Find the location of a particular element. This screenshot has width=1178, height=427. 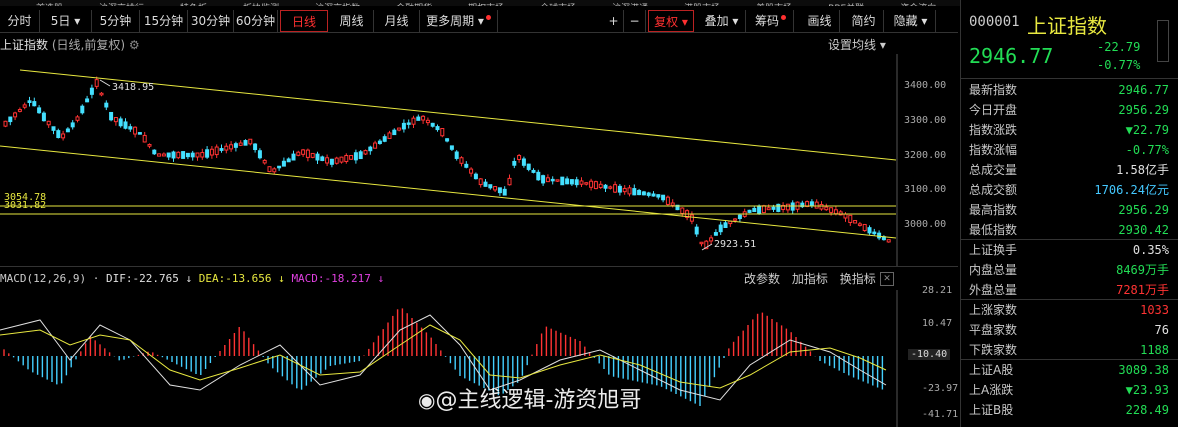

quote-row-value: 76 is located at coordinates (1161, 330).